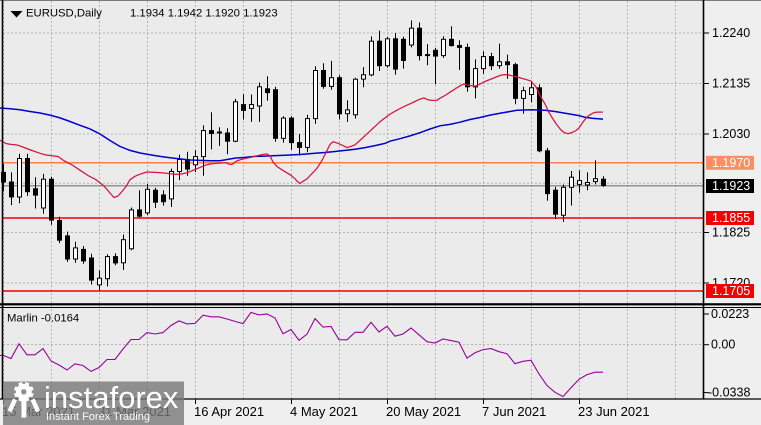  I want to click on svg-text: 1.1923, so click(731, 186).